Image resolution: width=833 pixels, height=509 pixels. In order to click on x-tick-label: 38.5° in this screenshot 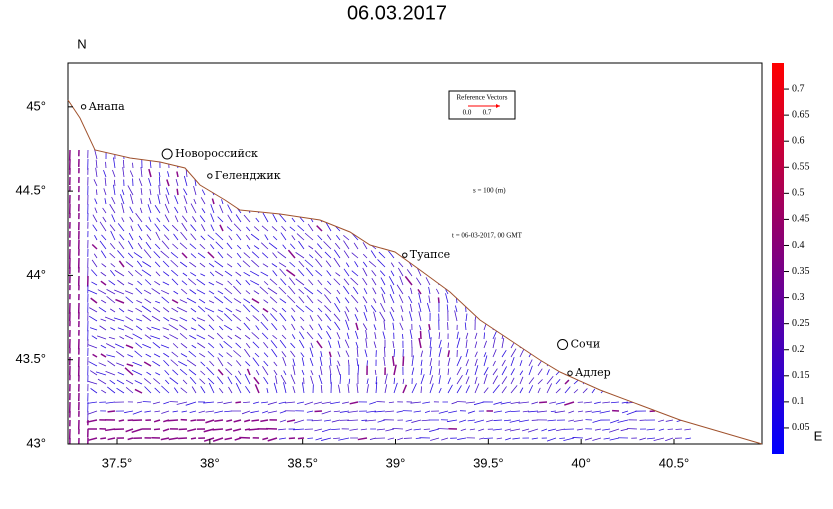, I will do `click(302, 462)`.